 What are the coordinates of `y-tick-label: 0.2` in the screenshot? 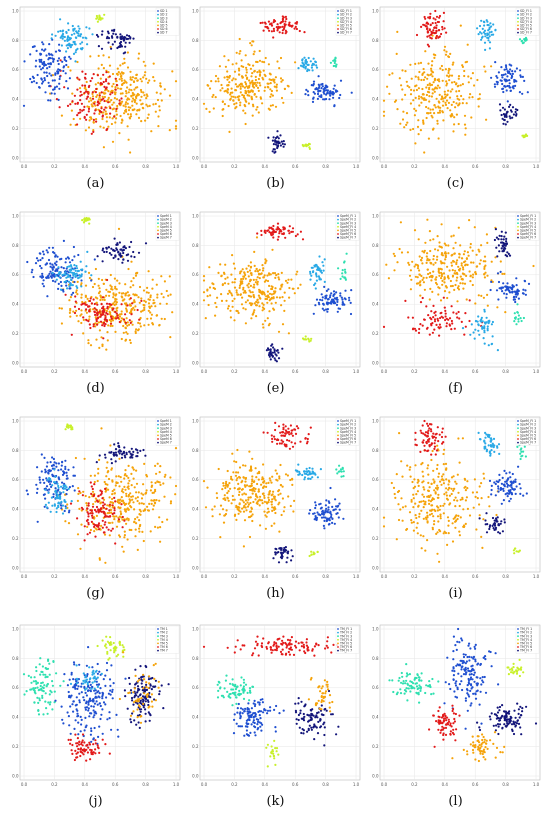 It's located at (375, 333).